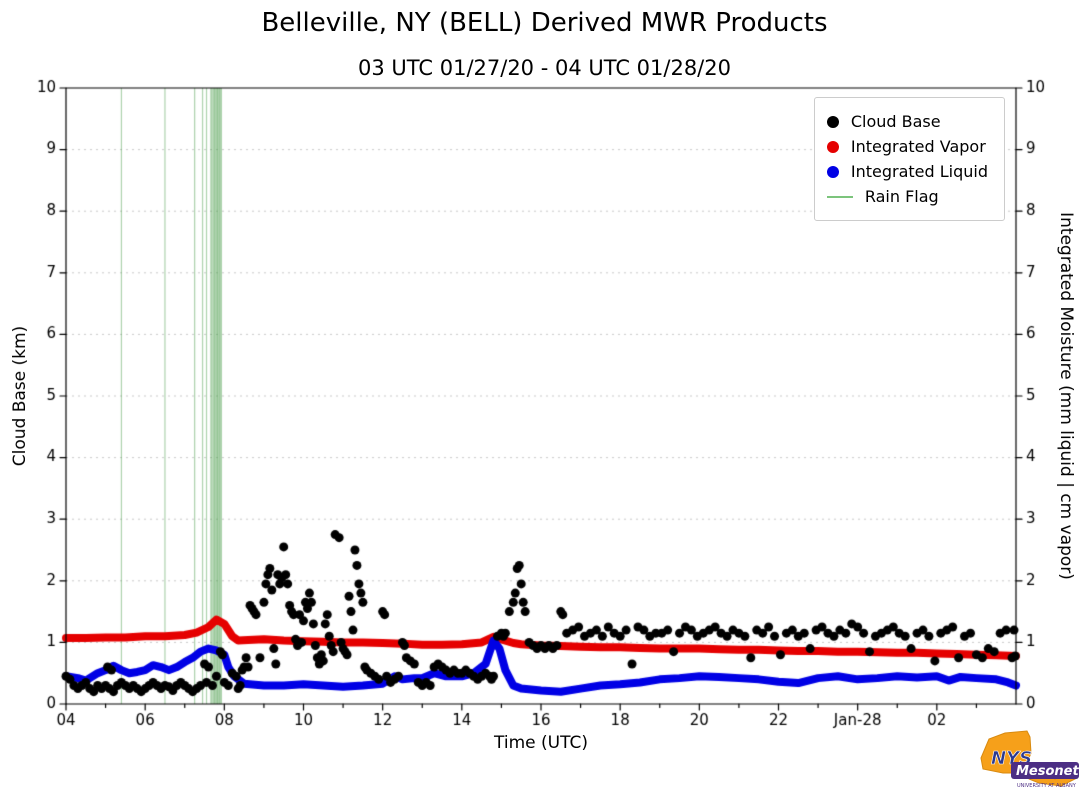  What do you see at coordinates (1047, 786) in the screenshot?
I see `logo-tagline-text: UNIVERSITY AT ALBANY` at bounding box center [1047, 786].